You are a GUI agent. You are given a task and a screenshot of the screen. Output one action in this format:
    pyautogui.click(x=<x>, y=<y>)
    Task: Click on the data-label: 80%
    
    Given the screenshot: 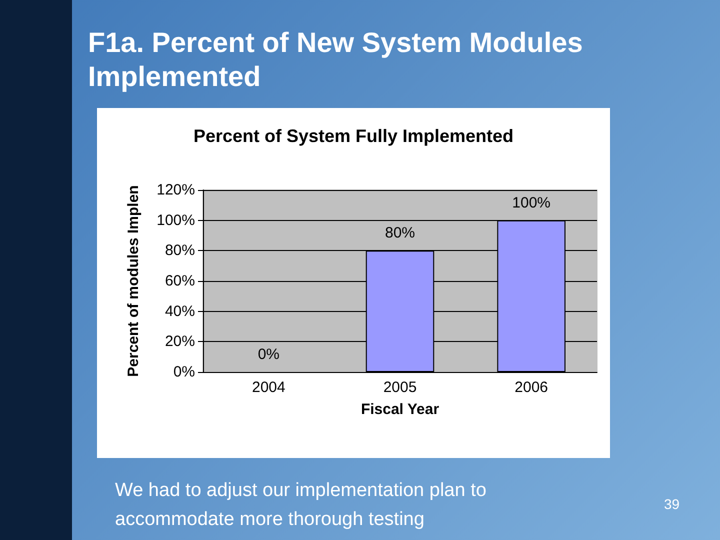 What is the action you would take?
    pyautogui.click(x=400, y=233)
    